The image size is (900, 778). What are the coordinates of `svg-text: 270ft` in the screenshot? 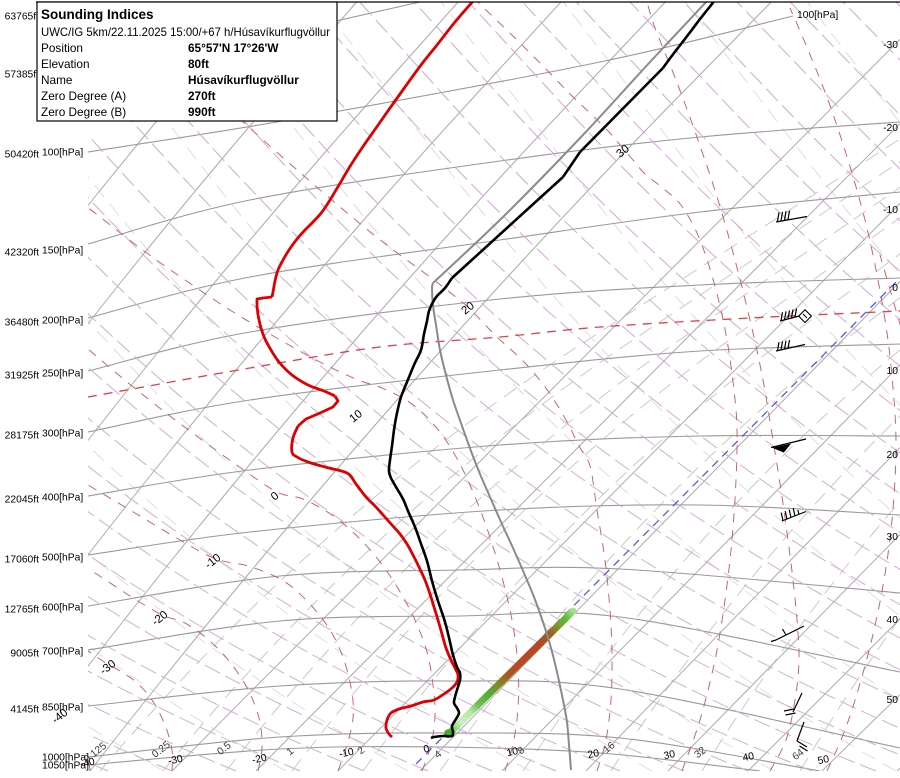 It's located at (202, 96).